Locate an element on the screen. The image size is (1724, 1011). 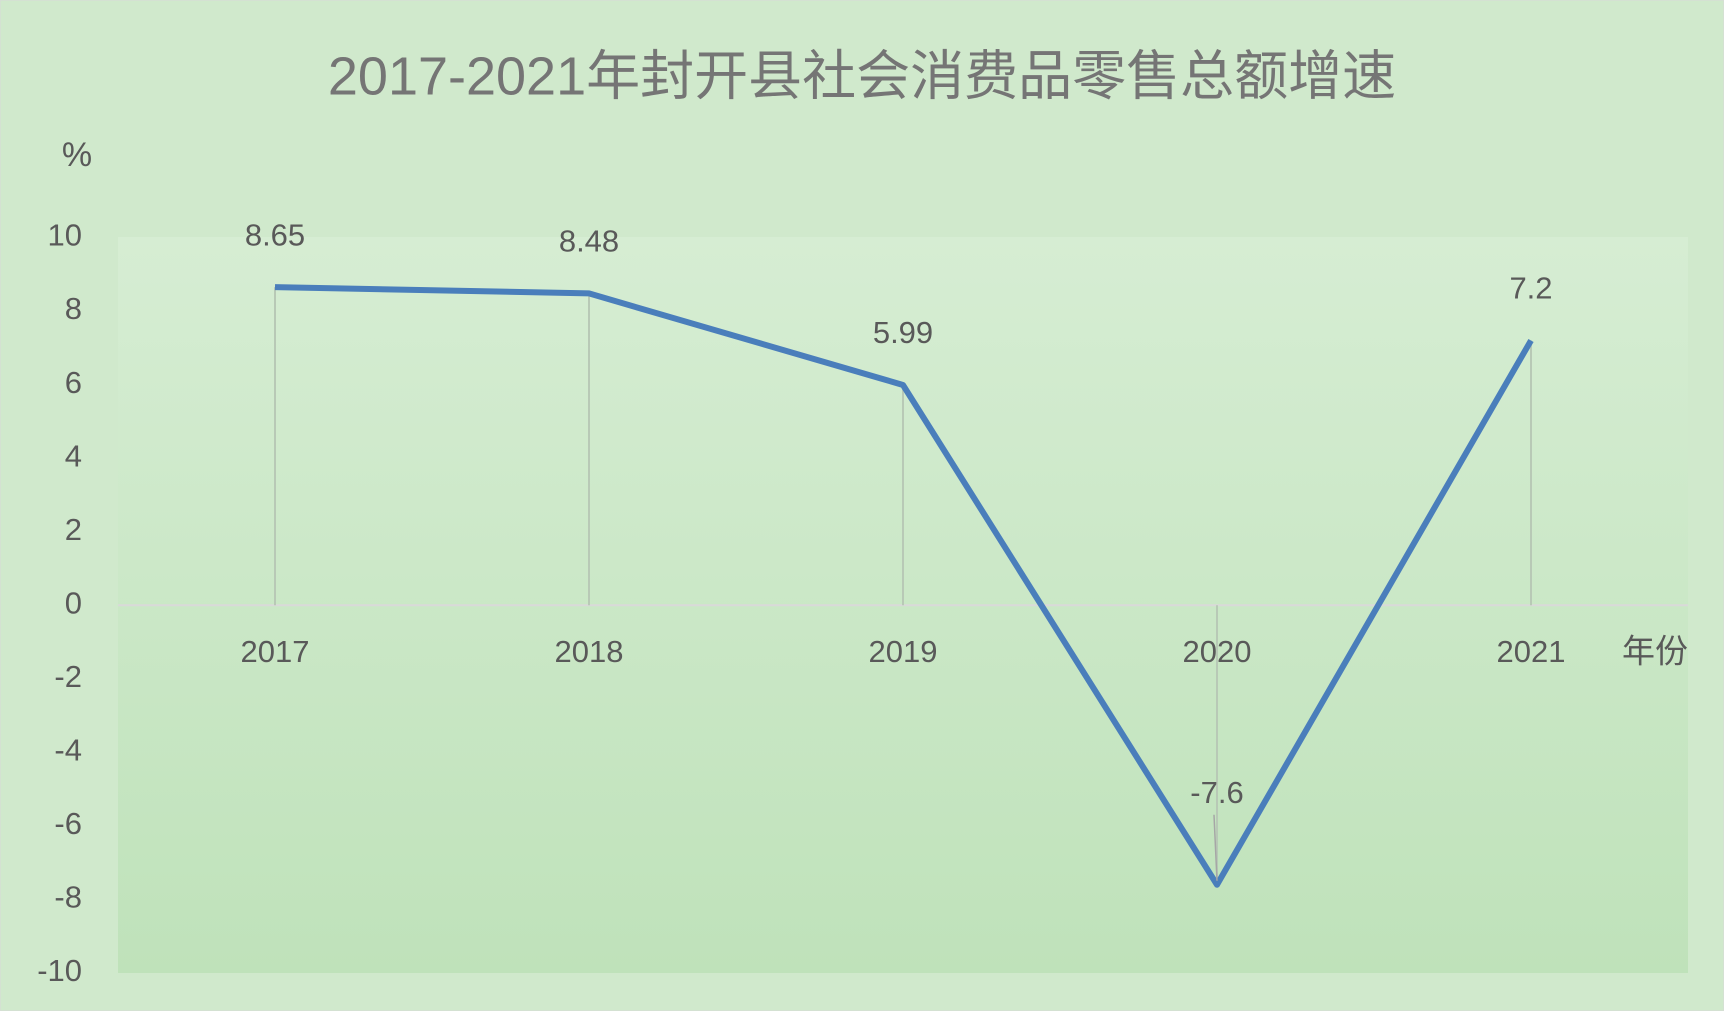
x-tick-label: 2018 is located at coordinates (589, 651).